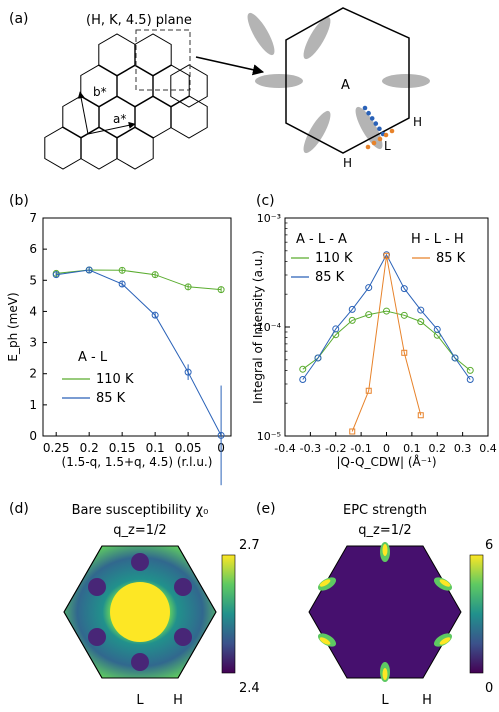 This screenshot has height=712, width=499. What do you see at coordinates (330, 277) in the screenshot?
I see `legend-label: 85 K` at bounding box center [330, 277].